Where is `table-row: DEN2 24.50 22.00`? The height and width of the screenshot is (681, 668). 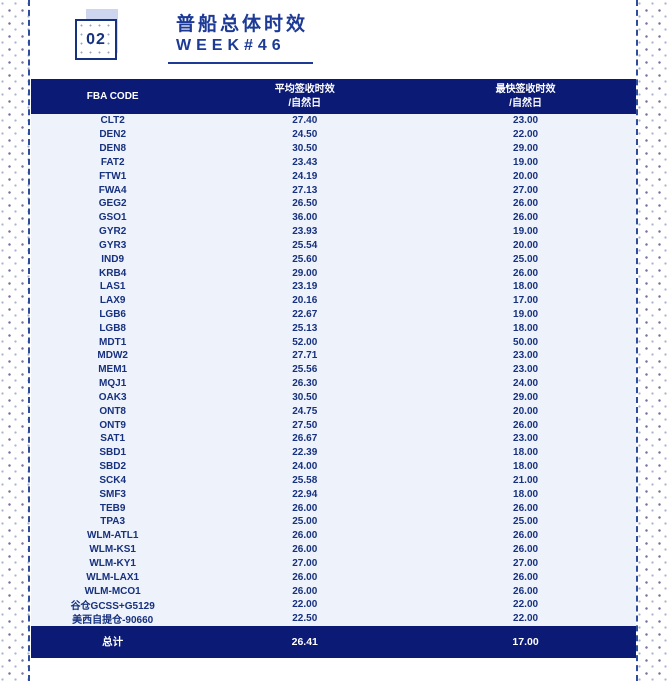
table-row: DEN2 24.50 22.00 is located at coordinates (333, 135).